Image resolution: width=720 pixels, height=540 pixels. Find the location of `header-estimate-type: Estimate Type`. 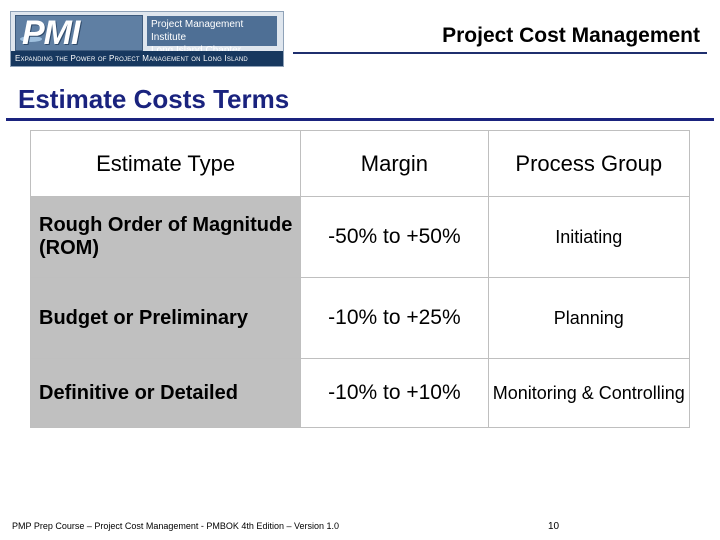

header-estimate-type: Estimate Type is located at coordinates (165, 163).